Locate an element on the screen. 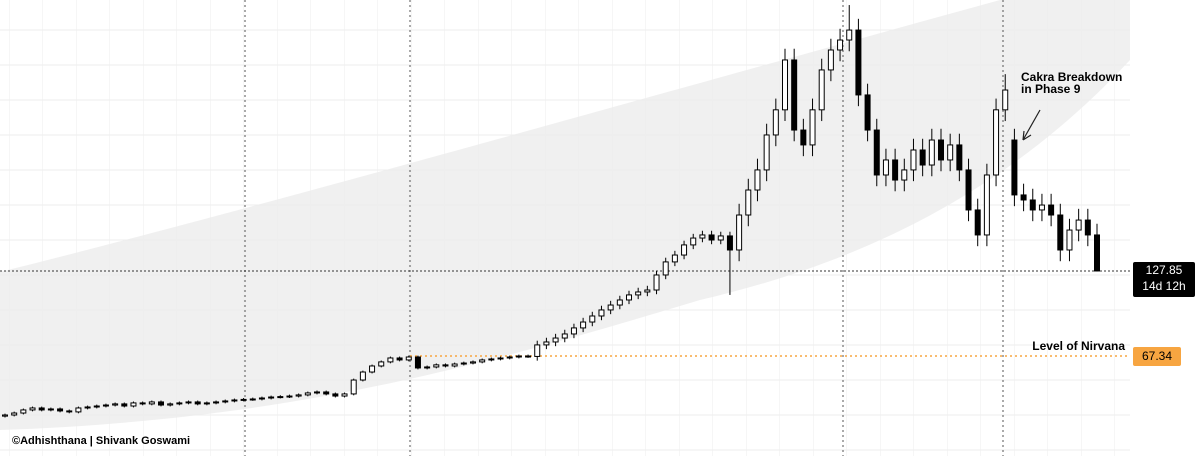 This screenshot has height=456, width=1200. price-box is located at coordinates (1164, 279).